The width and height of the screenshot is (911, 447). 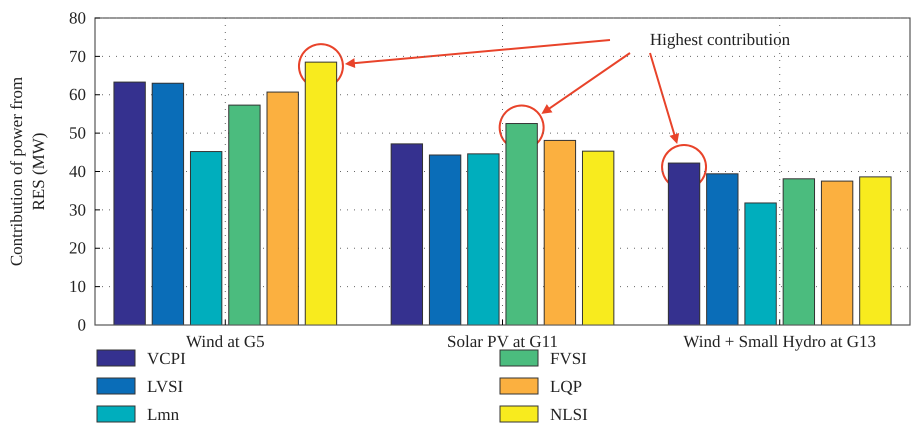 What do you see at coordinates (77, 210) in the screenshot?
I see `y-tick-label: 30` at bounding box center [77, 210].